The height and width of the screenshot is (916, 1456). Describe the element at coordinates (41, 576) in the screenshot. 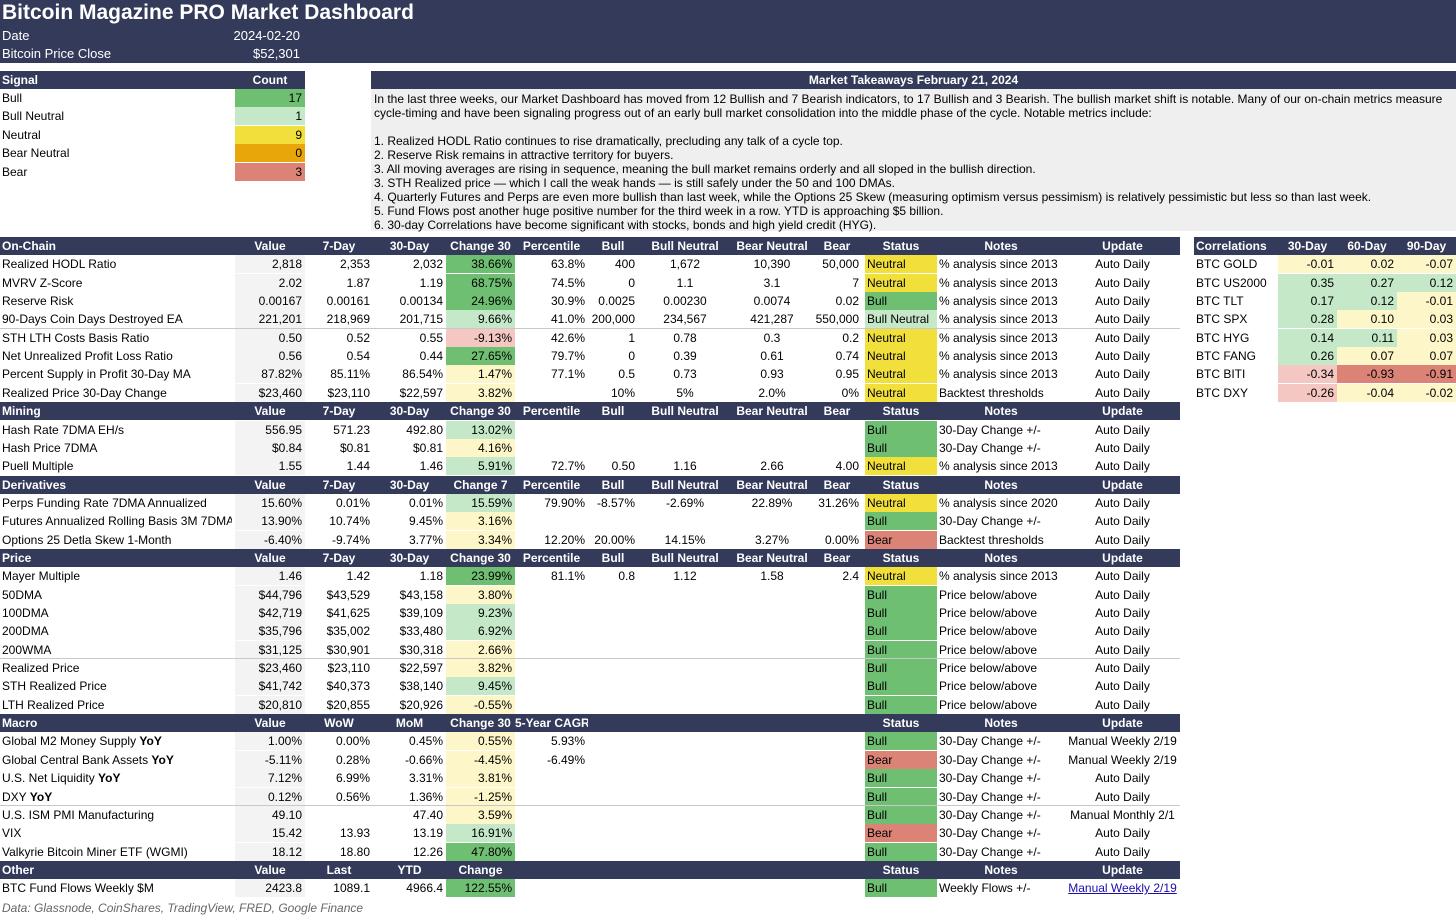

I see `metric-name: Mayer Multiple` at that location.